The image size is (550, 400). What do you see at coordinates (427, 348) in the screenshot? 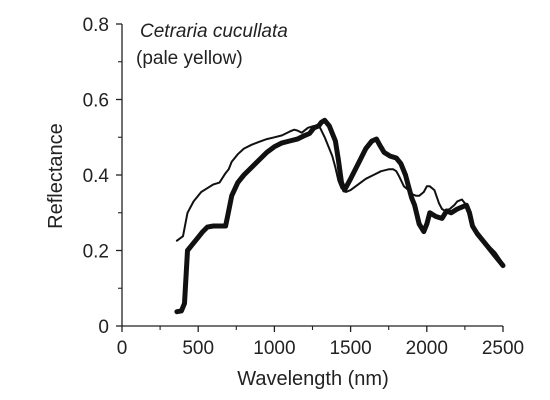
I see `x-tick-label: 2000` at bounding box center [427, 348].